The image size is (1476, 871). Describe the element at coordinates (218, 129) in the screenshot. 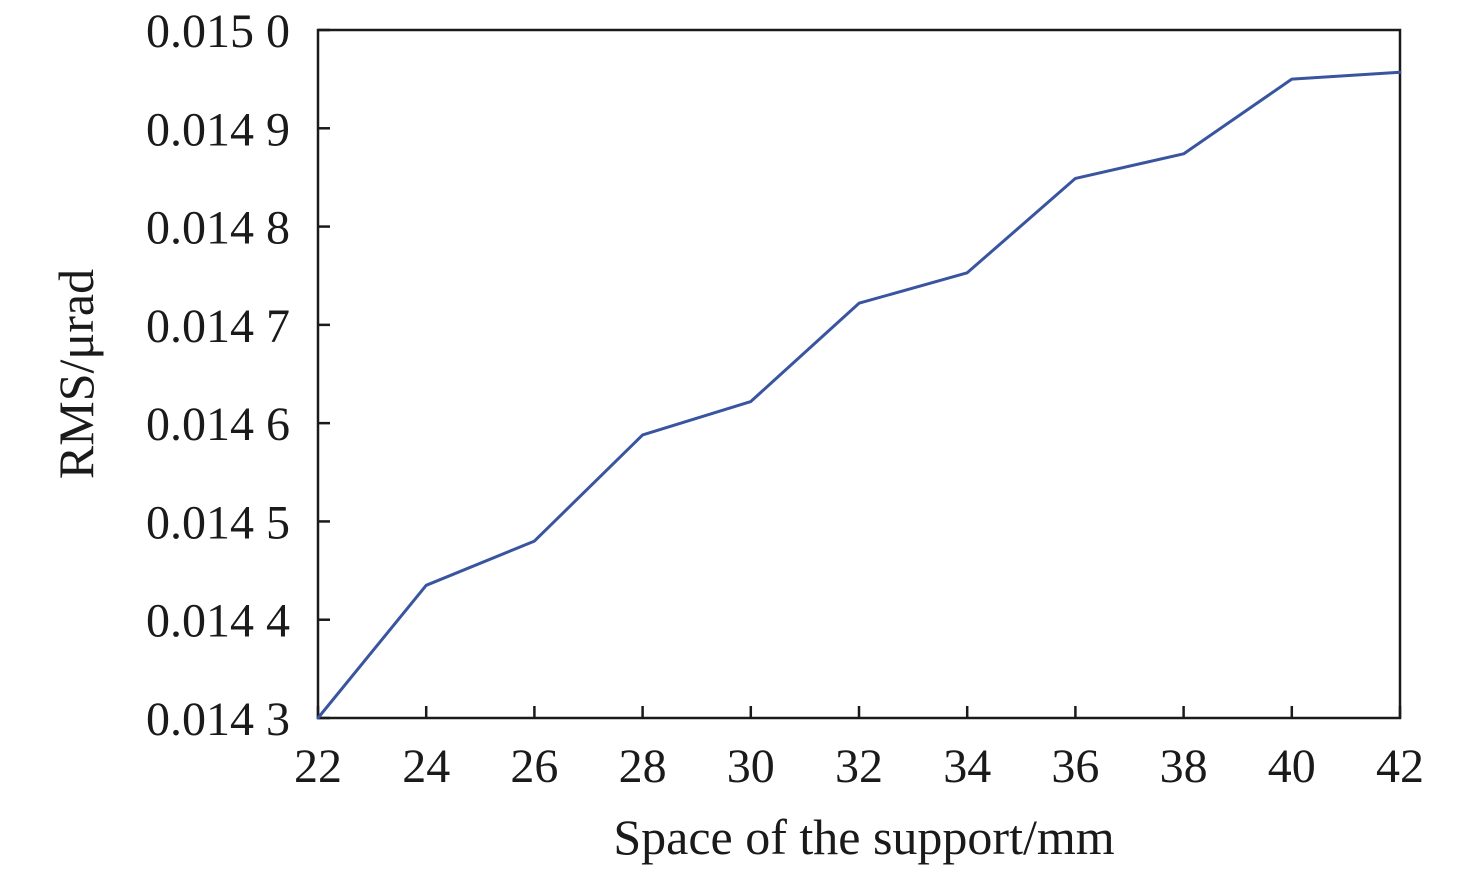

I see `y-tick-label: 0.014 9` at that location.